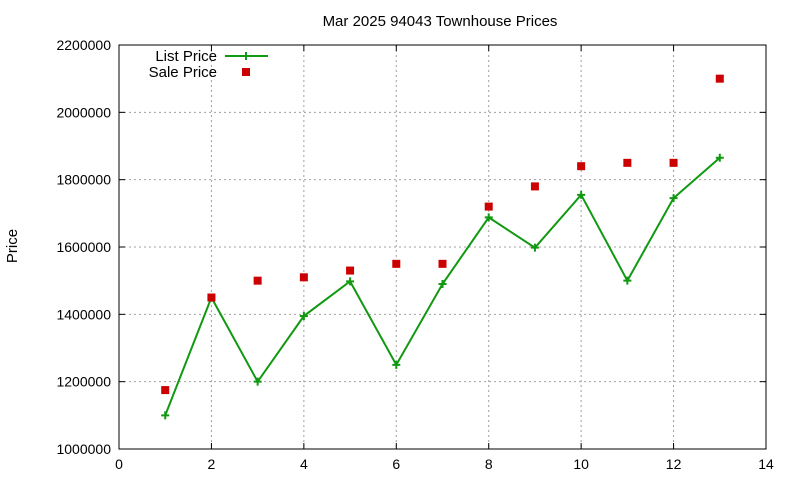 The height and width of the screenshot is (480, 800). Describe the element at coordinates (186, 56) in the screenshot. I see `legend-label: List Price` at that location.